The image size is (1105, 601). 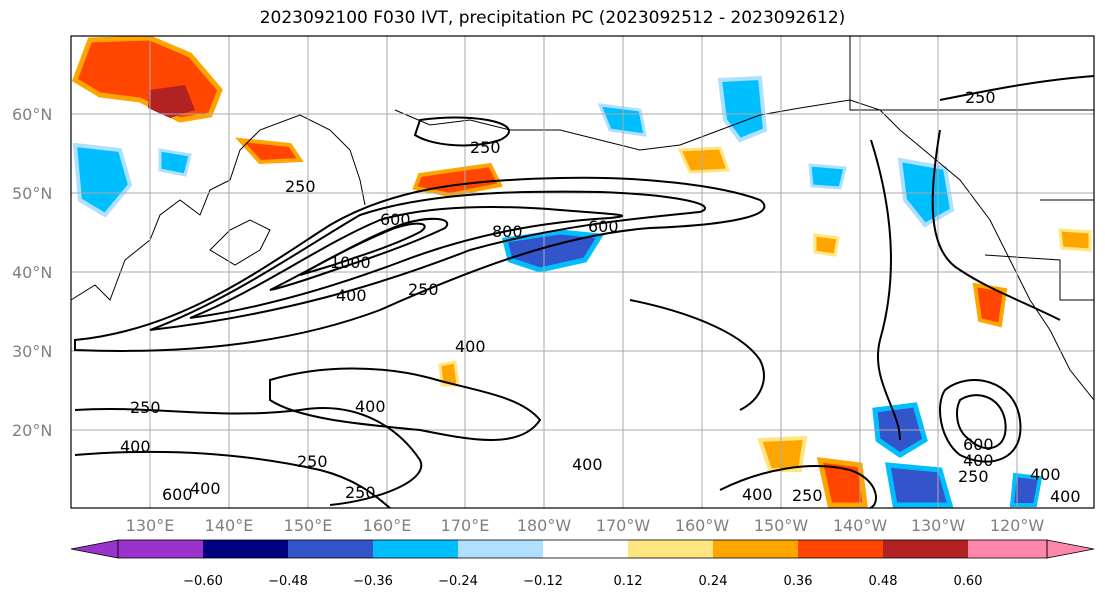 I want to click on lat-label: 60°N, so click(x=32, y=114).